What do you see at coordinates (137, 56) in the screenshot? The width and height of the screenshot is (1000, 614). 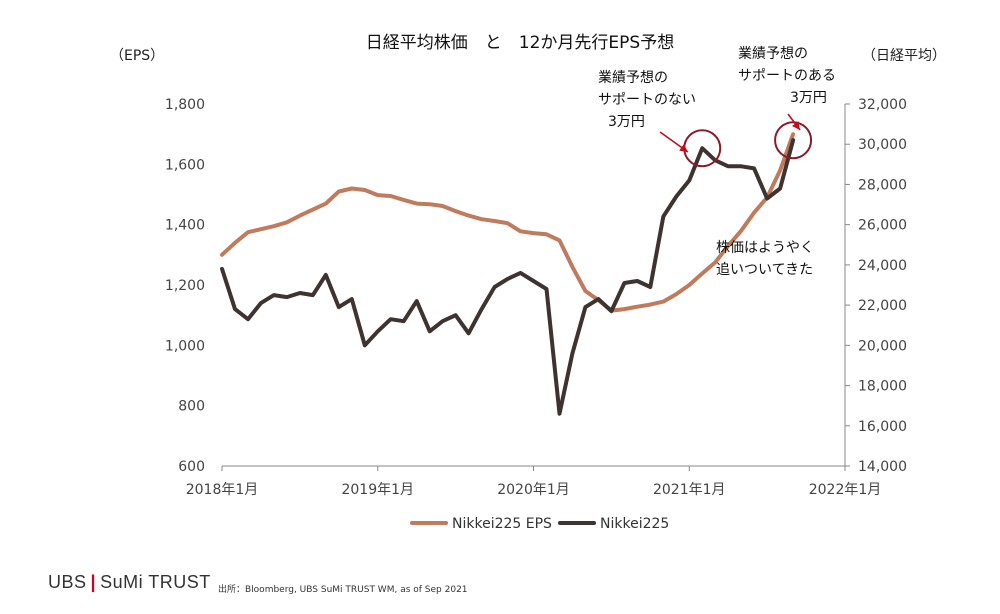 I see `left-axis-label: （EPS）` at bounding box center [137, 56].